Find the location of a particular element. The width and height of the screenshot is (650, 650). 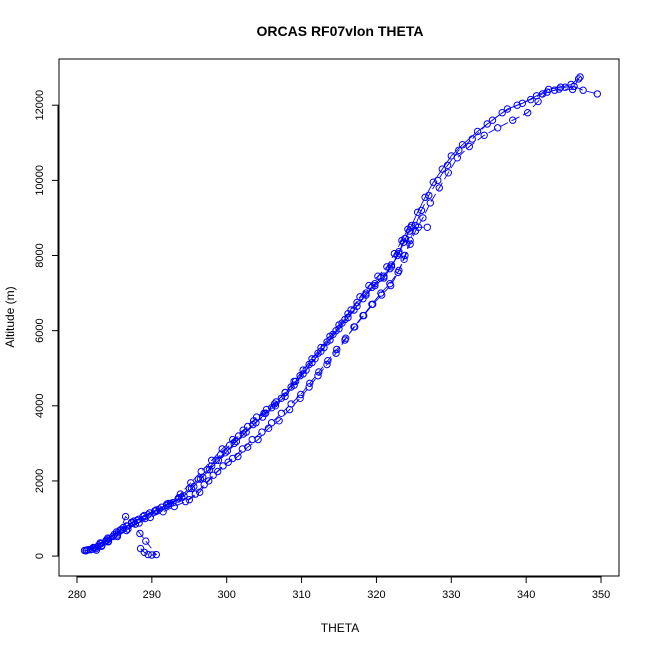

x-axis-label: THETA is located at coordinates (340, 628).